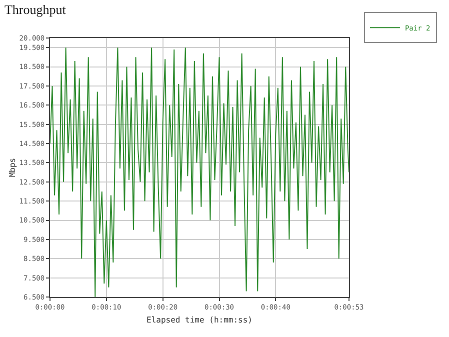 The width and height of the screenshot is (449, 337). What do you see at coordinates (13, 168) in the screenshot?
I see `y-axis-title: Mbps` at bounding box center [13, 168].